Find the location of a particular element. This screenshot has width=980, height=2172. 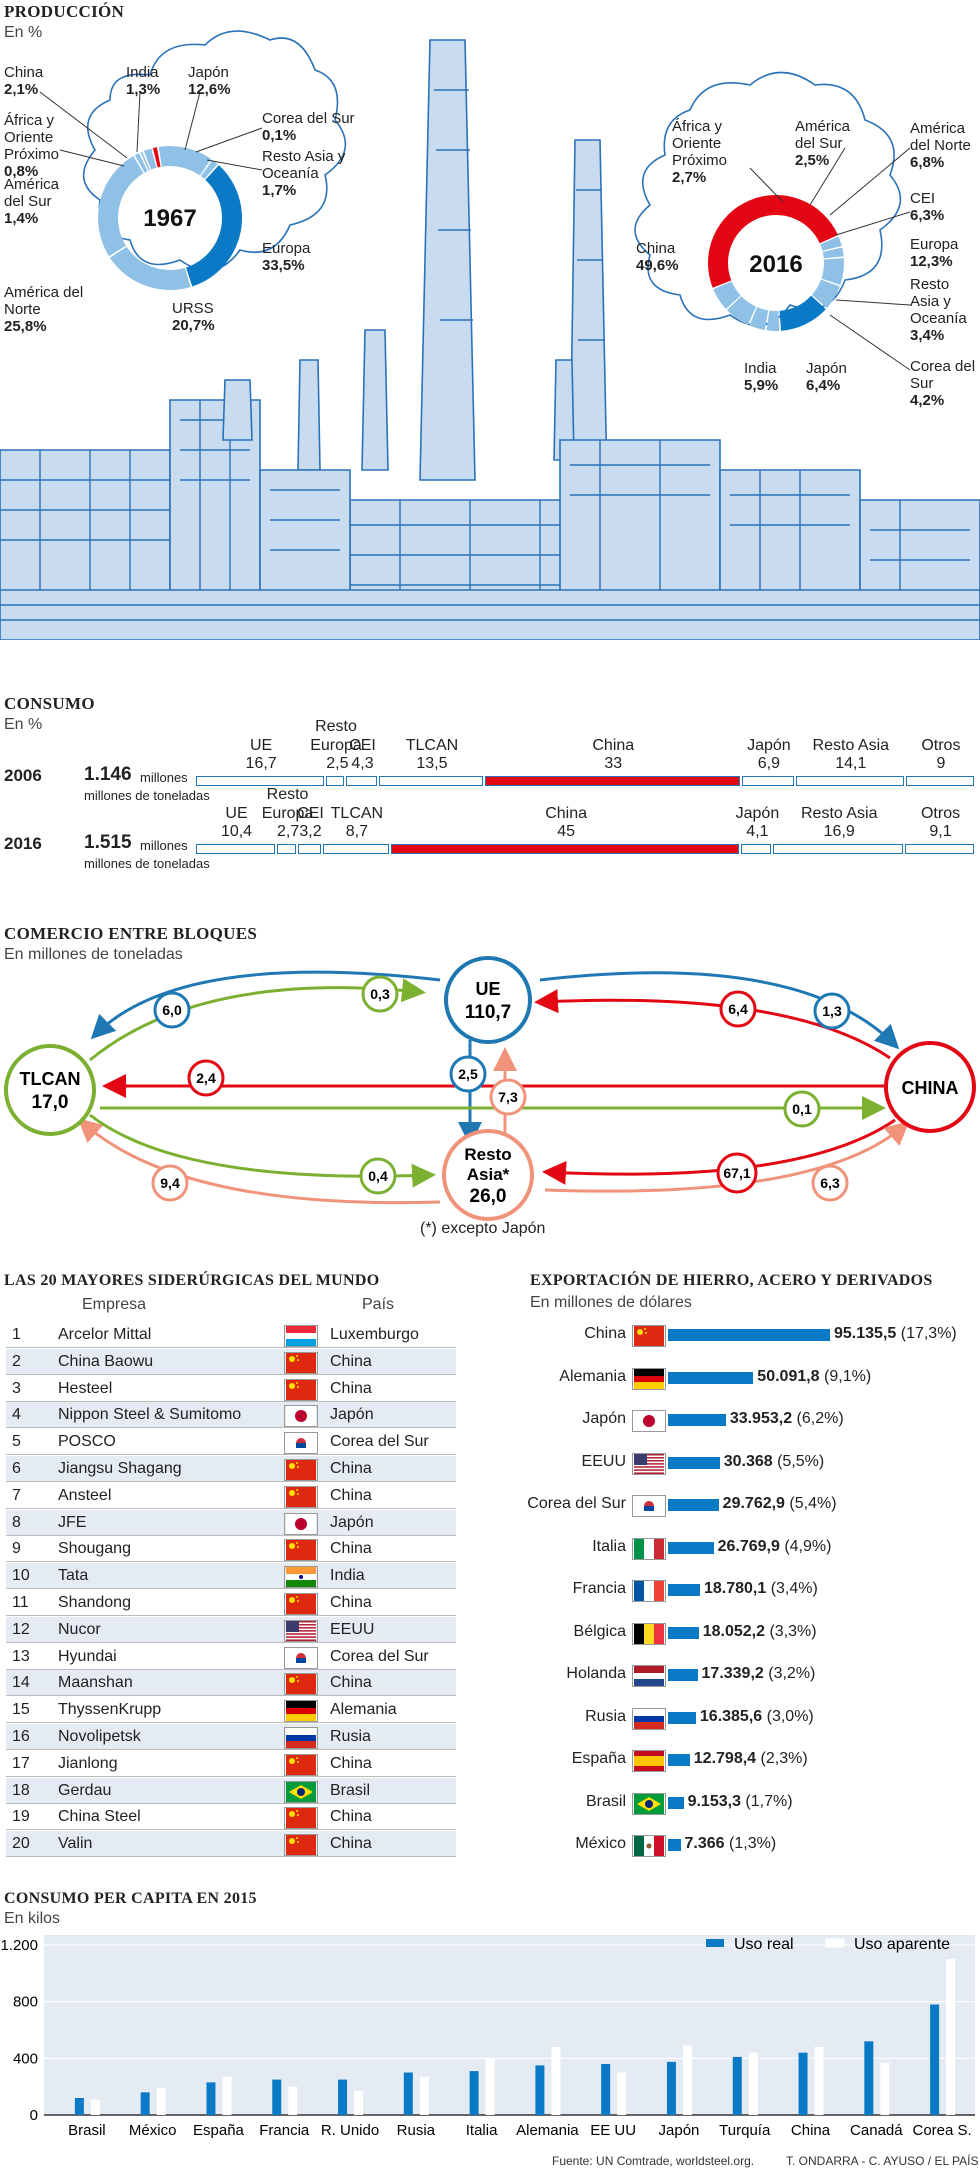

kr-flag-icon is located at coordinates (301, 1657).